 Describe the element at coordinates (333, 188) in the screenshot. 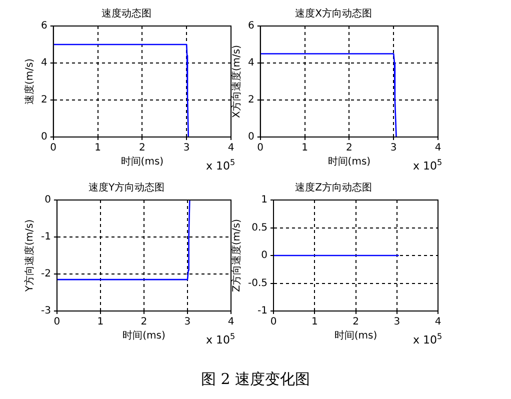

I see `chart-title: 速度Z方向动态图` at that location.